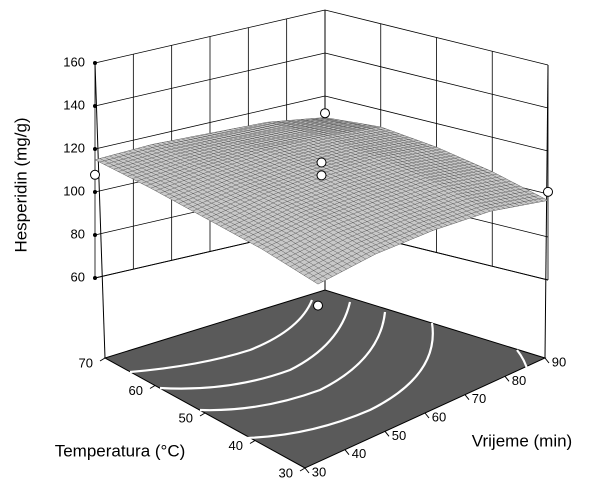  Describe the element at coordinates (74, 147) in the screenshot. I see `z-tick-label: 120` at that location.